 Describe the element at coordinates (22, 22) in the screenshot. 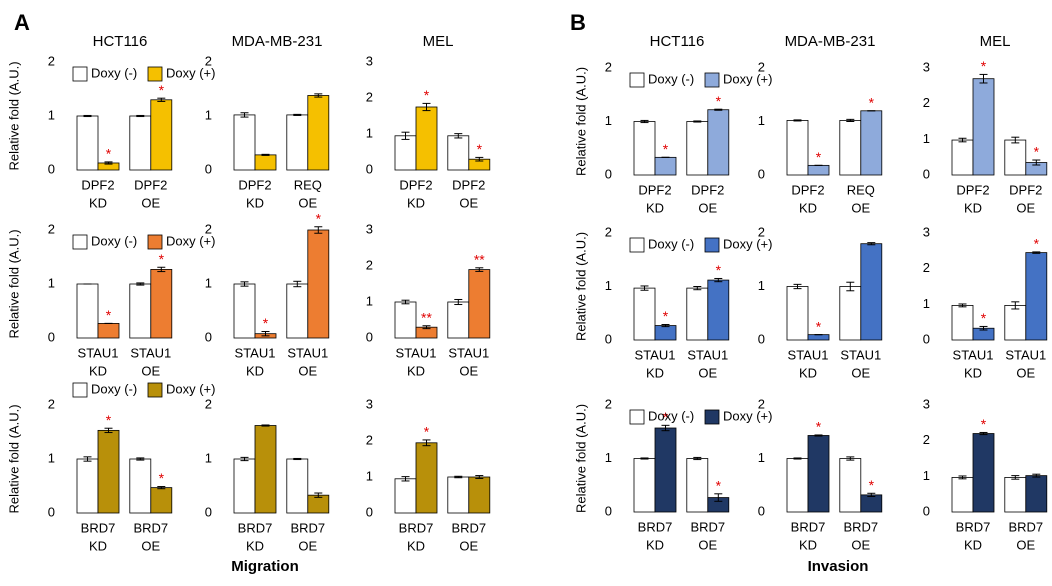

I see `panel-label: A` at that location.